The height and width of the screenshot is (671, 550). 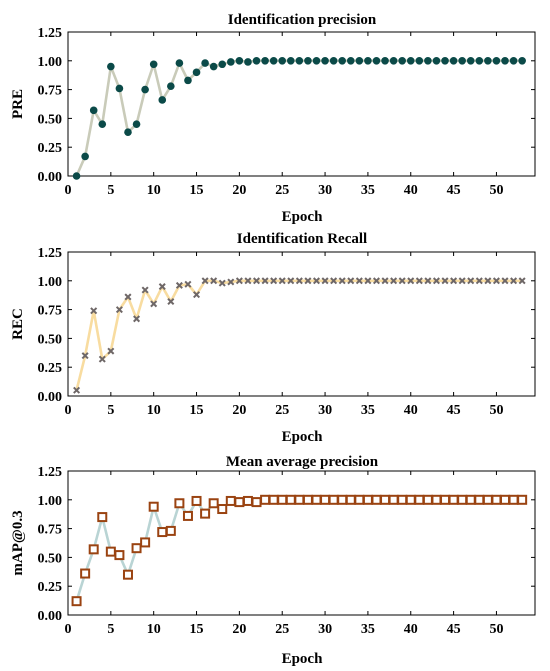 I want to click on series-line, so click(x=299, y=335).